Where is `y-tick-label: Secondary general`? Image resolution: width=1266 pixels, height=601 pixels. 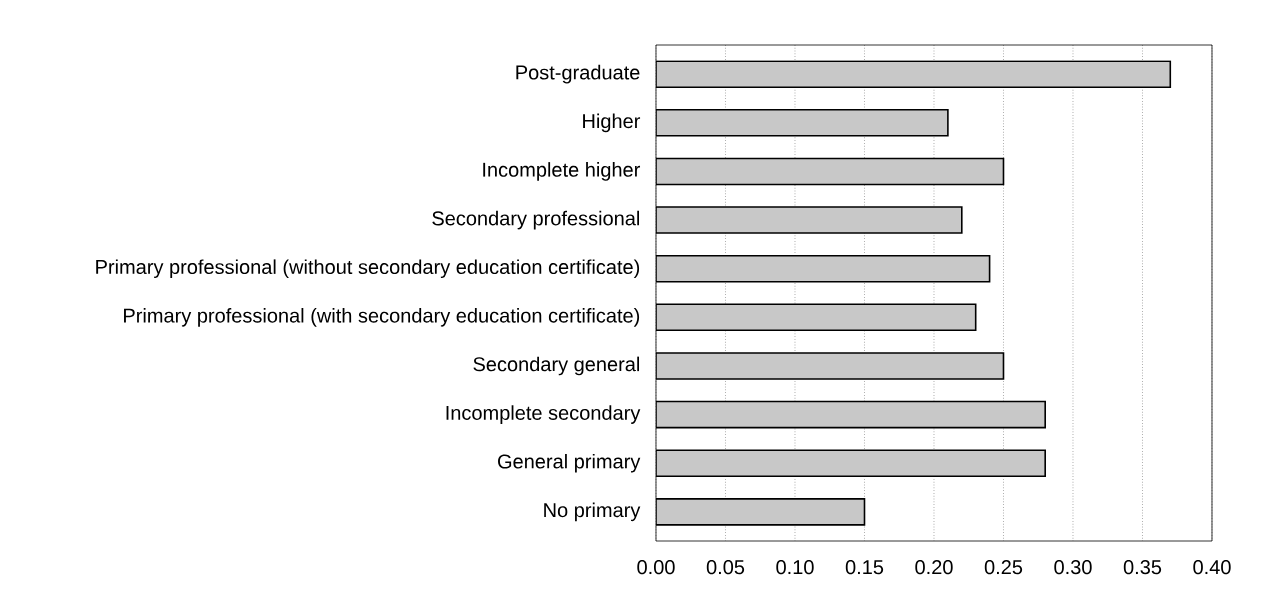
y-tick-label: Secondary general is located at coordinates (556, 366).